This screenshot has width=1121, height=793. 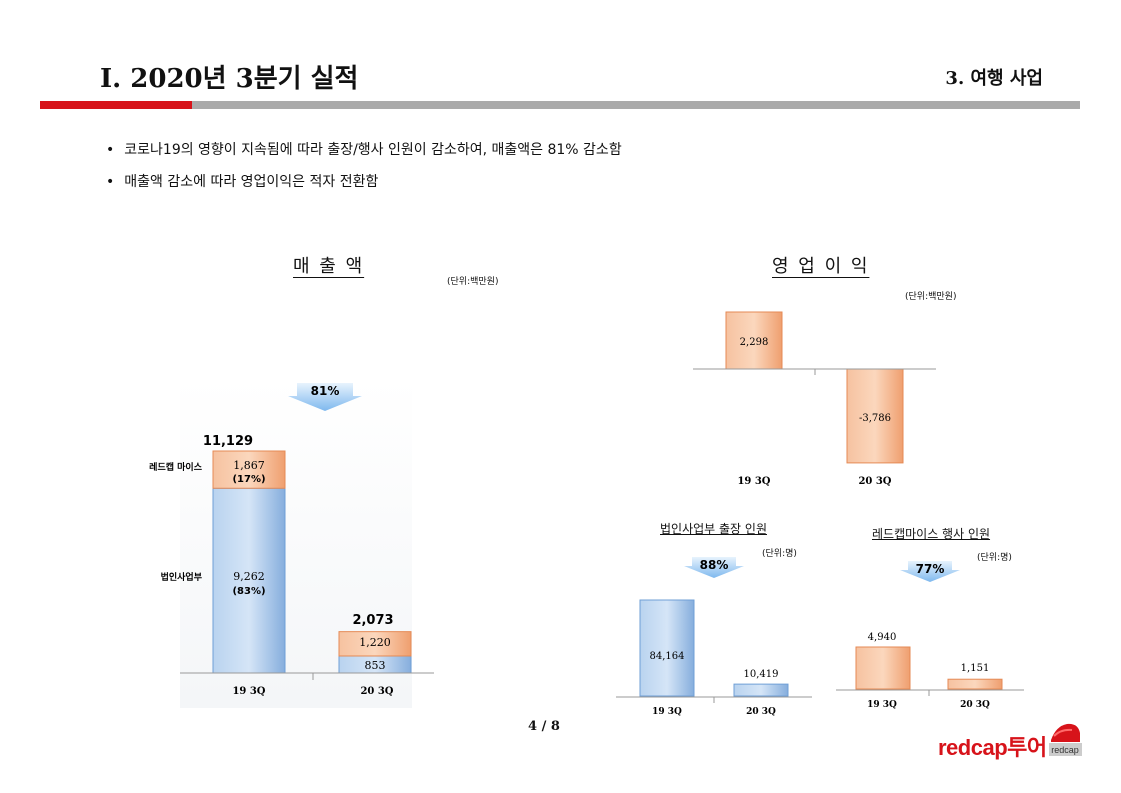 I want to click on trips-value-20: 10,419, so click(x=761, y=674).